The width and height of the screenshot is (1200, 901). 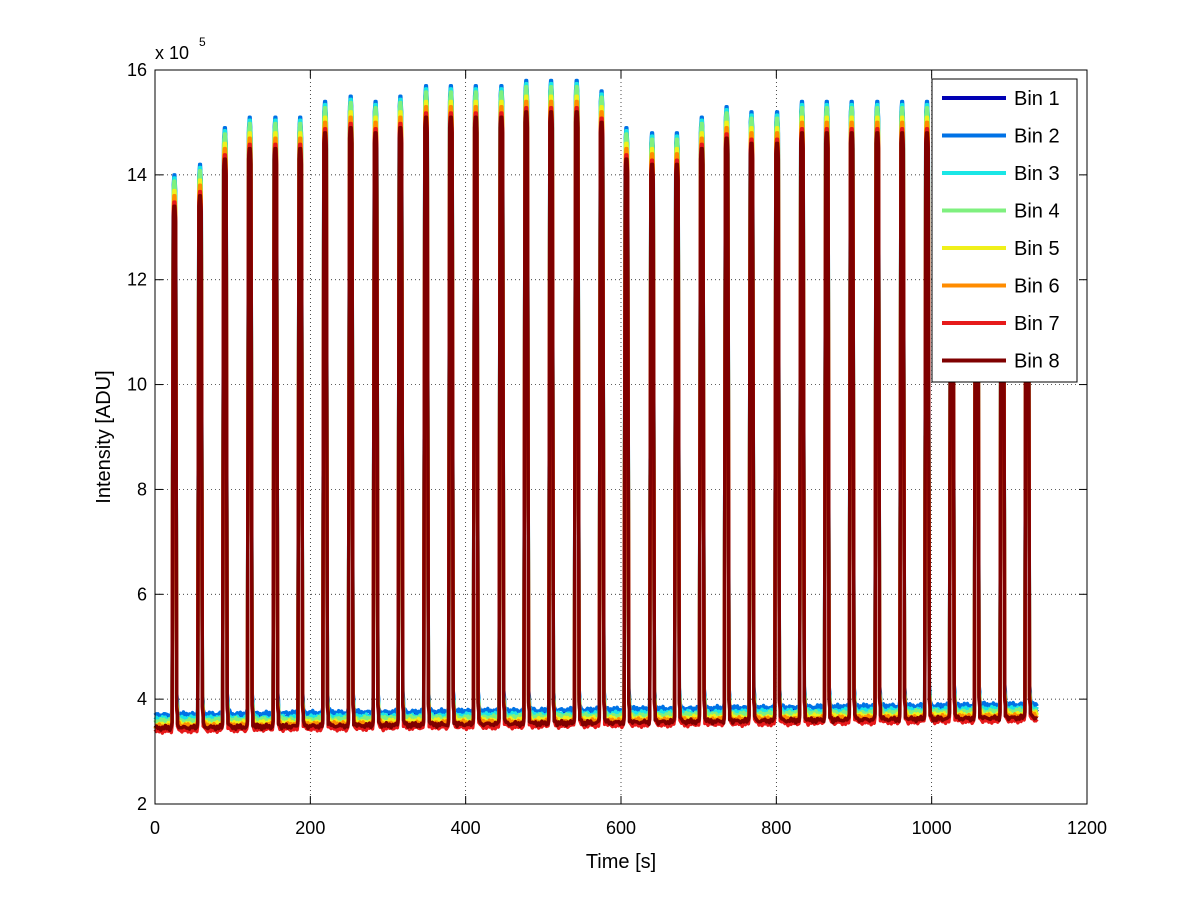 What do you see at coordinates (776, 828) in the screenshot?
I see `x-tick-label: 800` at bounding box center [776, 828].